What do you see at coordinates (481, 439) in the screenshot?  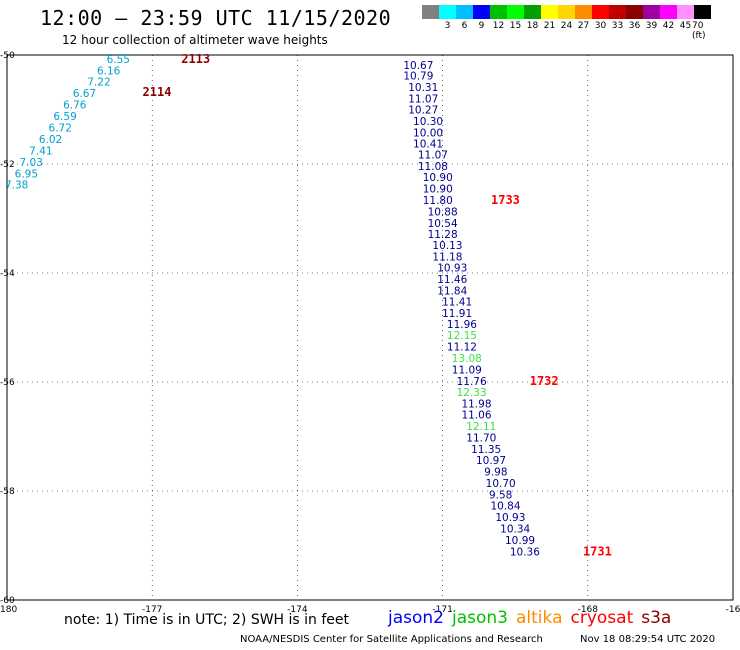 I see `data-point-label: 11.70` at bounding box center [481, 439].